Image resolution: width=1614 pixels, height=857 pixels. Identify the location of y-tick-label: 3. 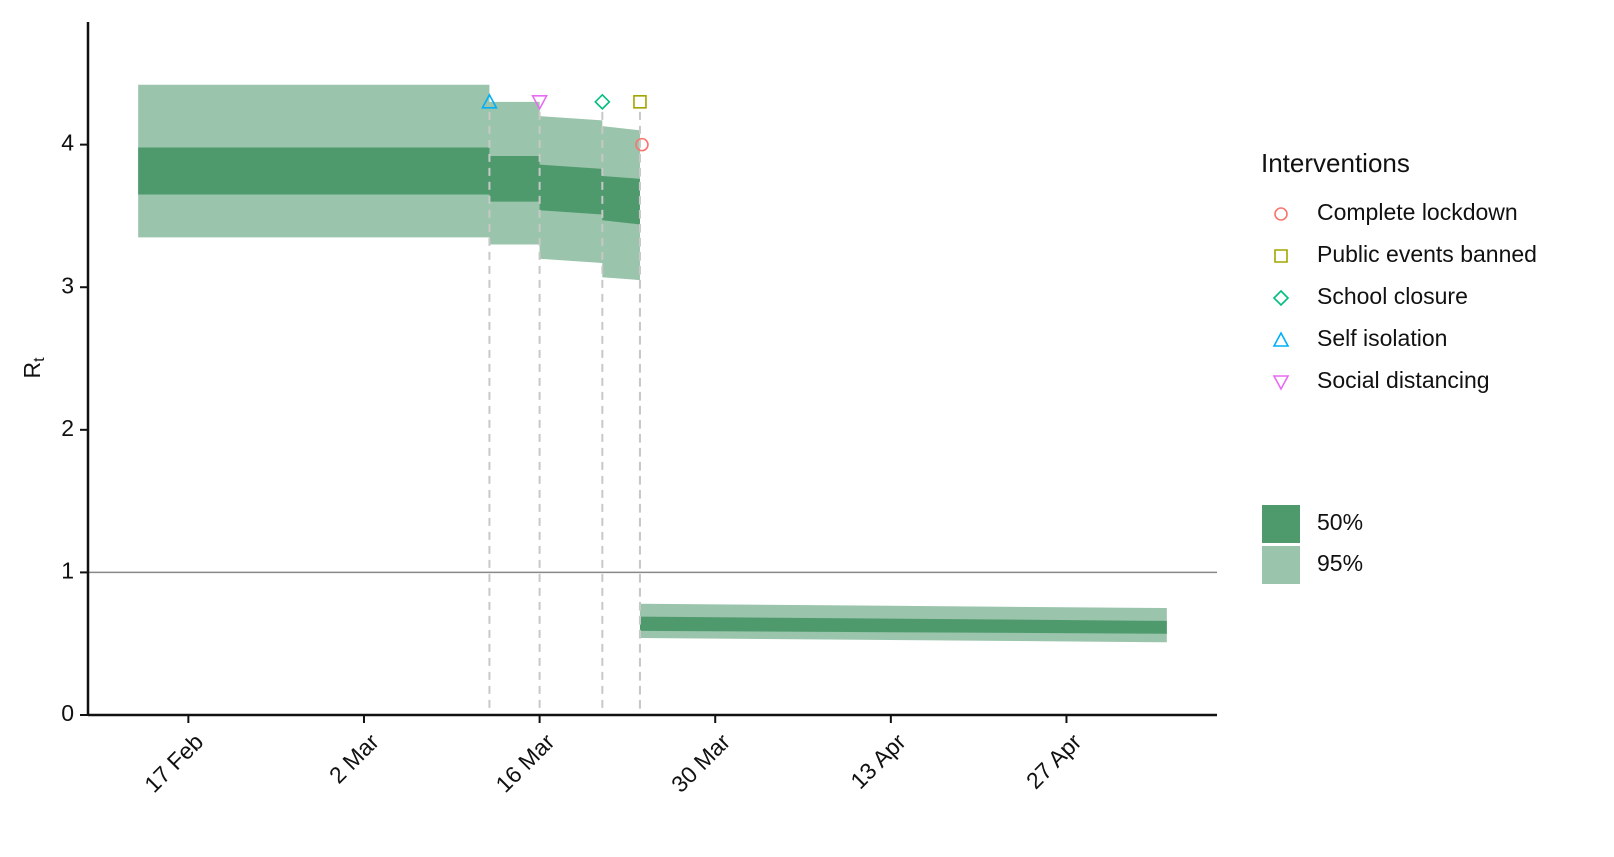
(67, 285).